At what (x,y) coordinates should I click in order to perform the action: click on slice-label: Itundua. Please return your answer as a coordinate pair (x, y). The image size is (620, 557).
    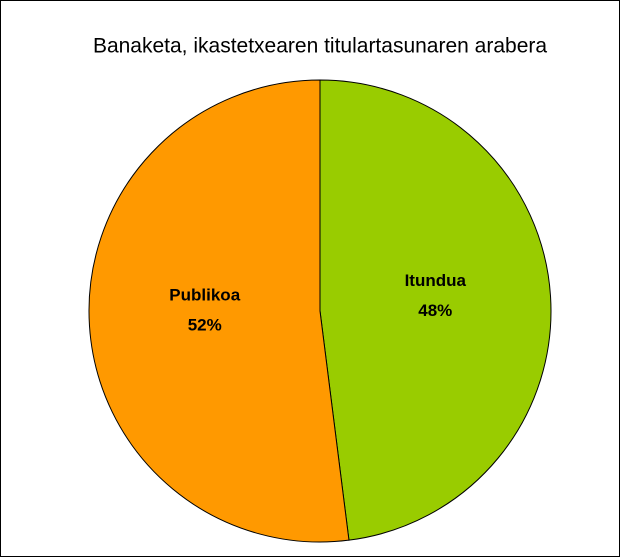
    Looking at the image, I should click on (436, 280).